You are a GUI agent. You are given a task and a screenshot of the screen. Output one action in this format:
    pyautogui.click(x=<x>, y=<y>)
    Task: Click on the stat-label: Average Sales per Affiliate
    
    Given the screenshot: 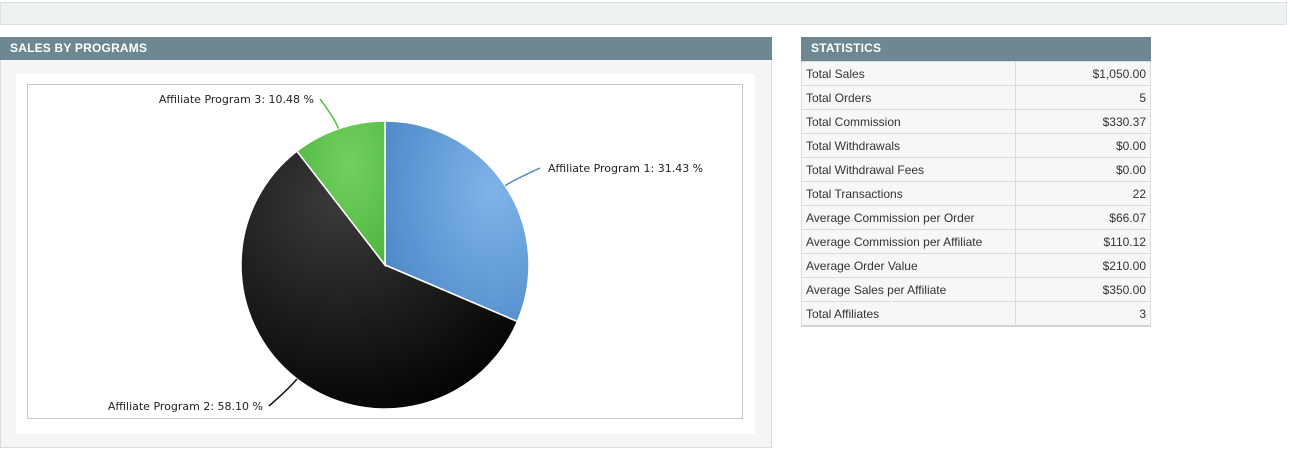 What is the action you would take?
    pyautogui.click(x=908, y=289)
    